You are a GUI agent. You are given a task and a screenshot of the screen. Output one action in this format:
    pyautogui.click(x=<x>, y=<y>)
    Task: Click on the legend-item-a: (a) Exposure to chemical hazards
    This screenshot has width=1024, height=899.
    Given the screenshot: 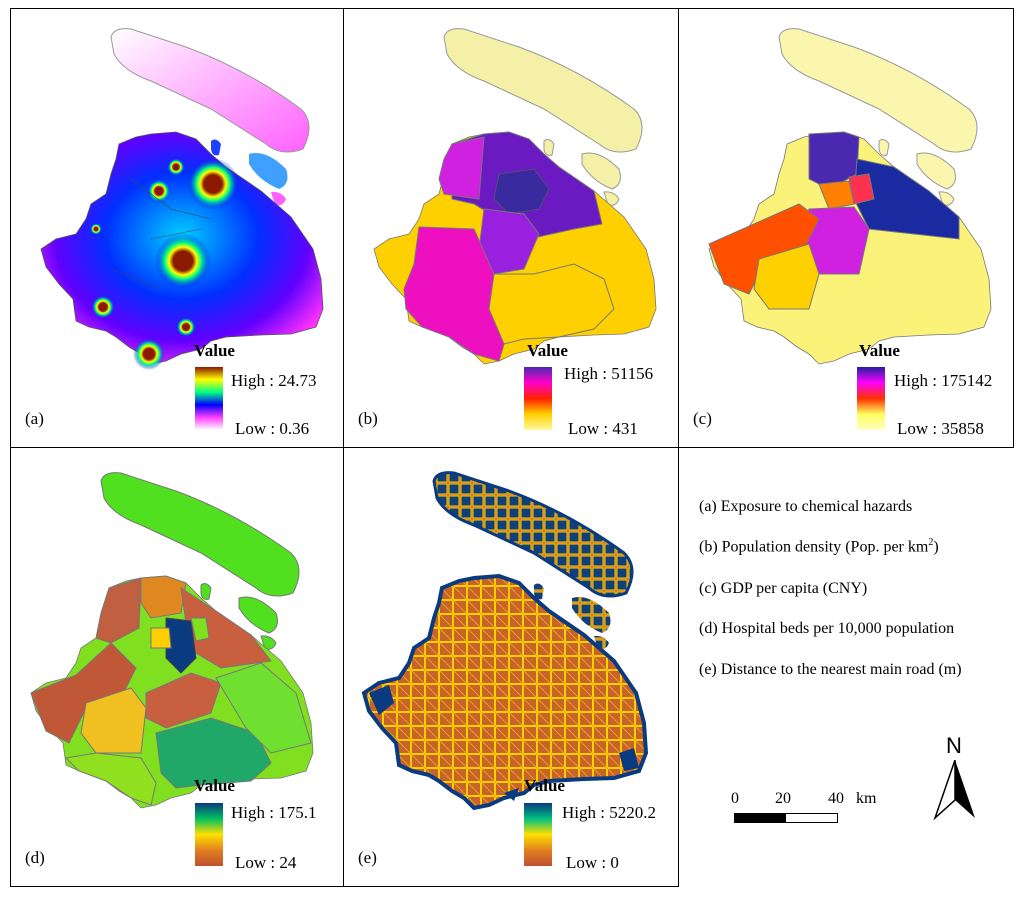 What is the action you would take?
    pyautogui.click(x=806, y=506)
    